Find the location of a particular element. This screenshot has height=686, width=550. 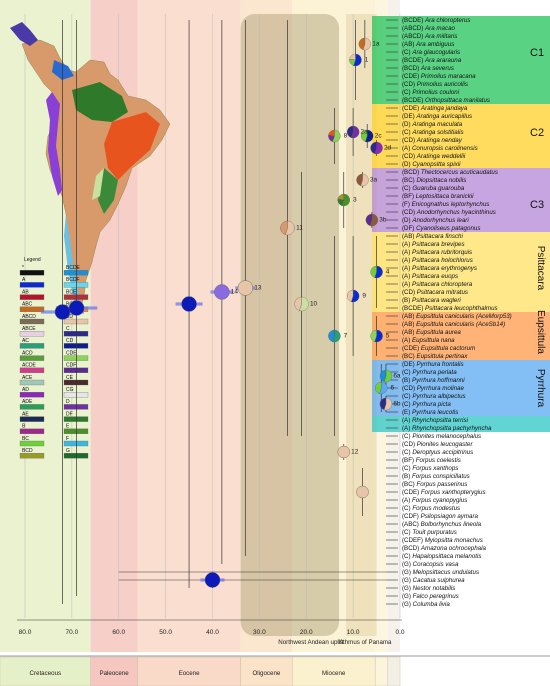

tip-species-name: Cacatua sulphurea is located at coordinates (439, 580).